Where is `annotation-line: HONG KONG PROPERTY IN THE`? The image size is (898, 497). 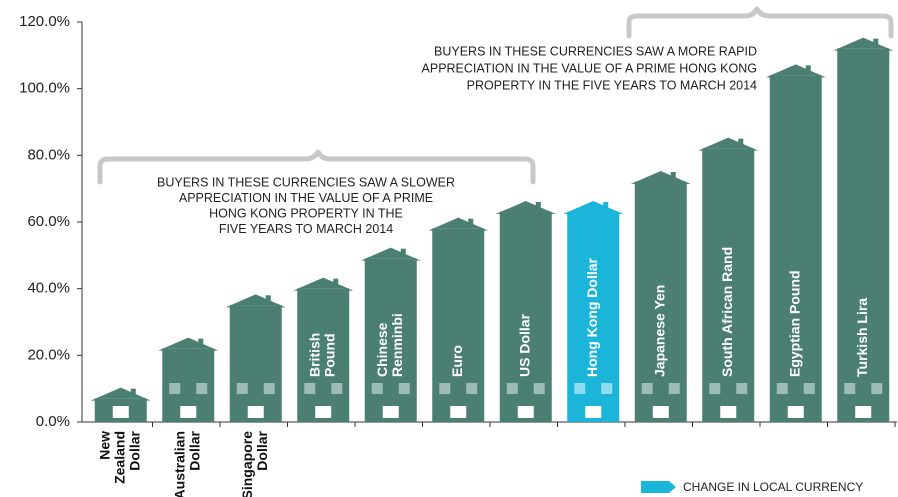 annotation-line: HONG KONG PROPERTY IN THE is located at coordinates (306, 213).